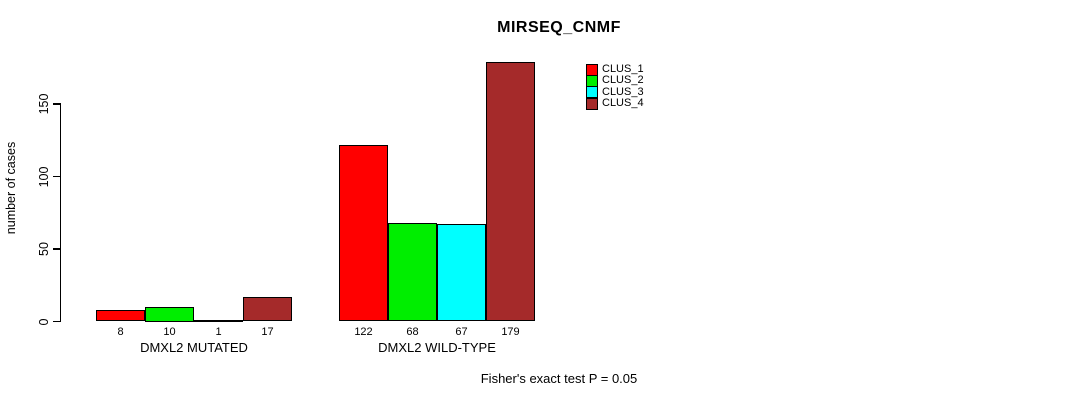 The image size is (1090, 400). What do you see at coordinates (169, 314) in the screenshot?
I see `bar-clus_2-mutated` at bounding box center [169, 314].